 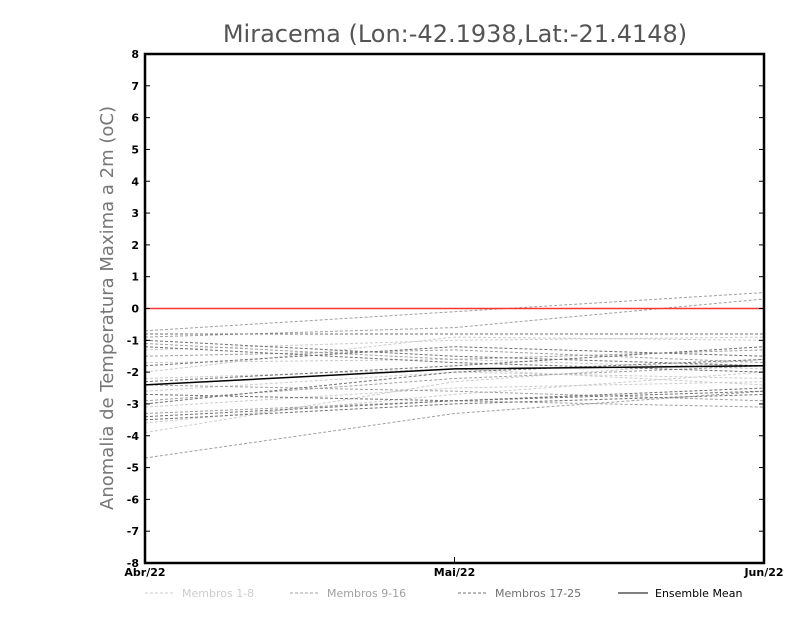 What do you see at coordinates (135, 149) in the screenshot?
I see `y-tick-label: 5` at bounding box center [135, 149].